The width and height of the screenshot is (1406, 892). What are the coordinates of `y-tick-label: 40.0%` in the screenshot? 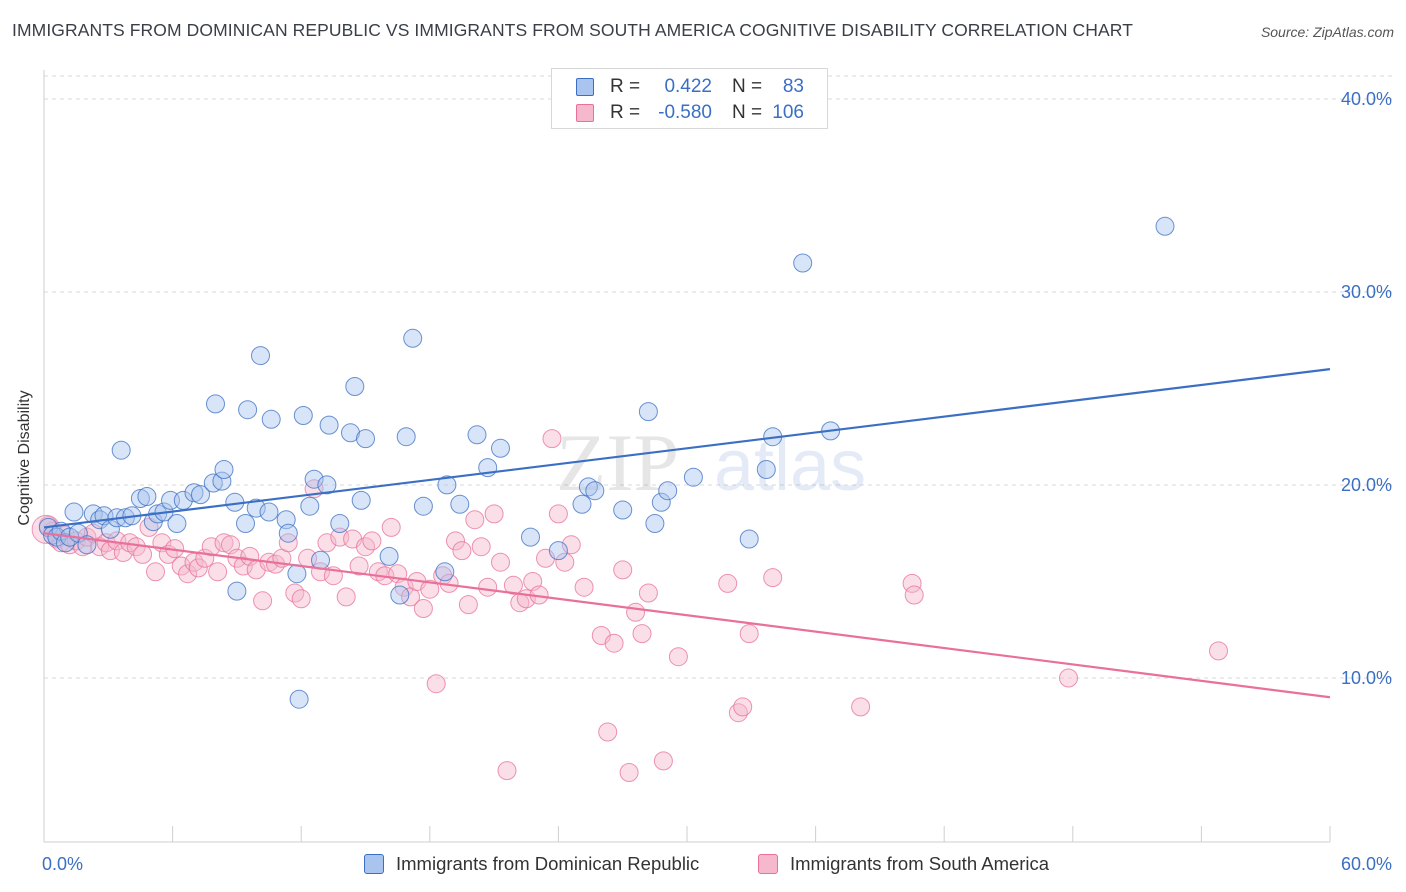 It's located at (1366, 99).